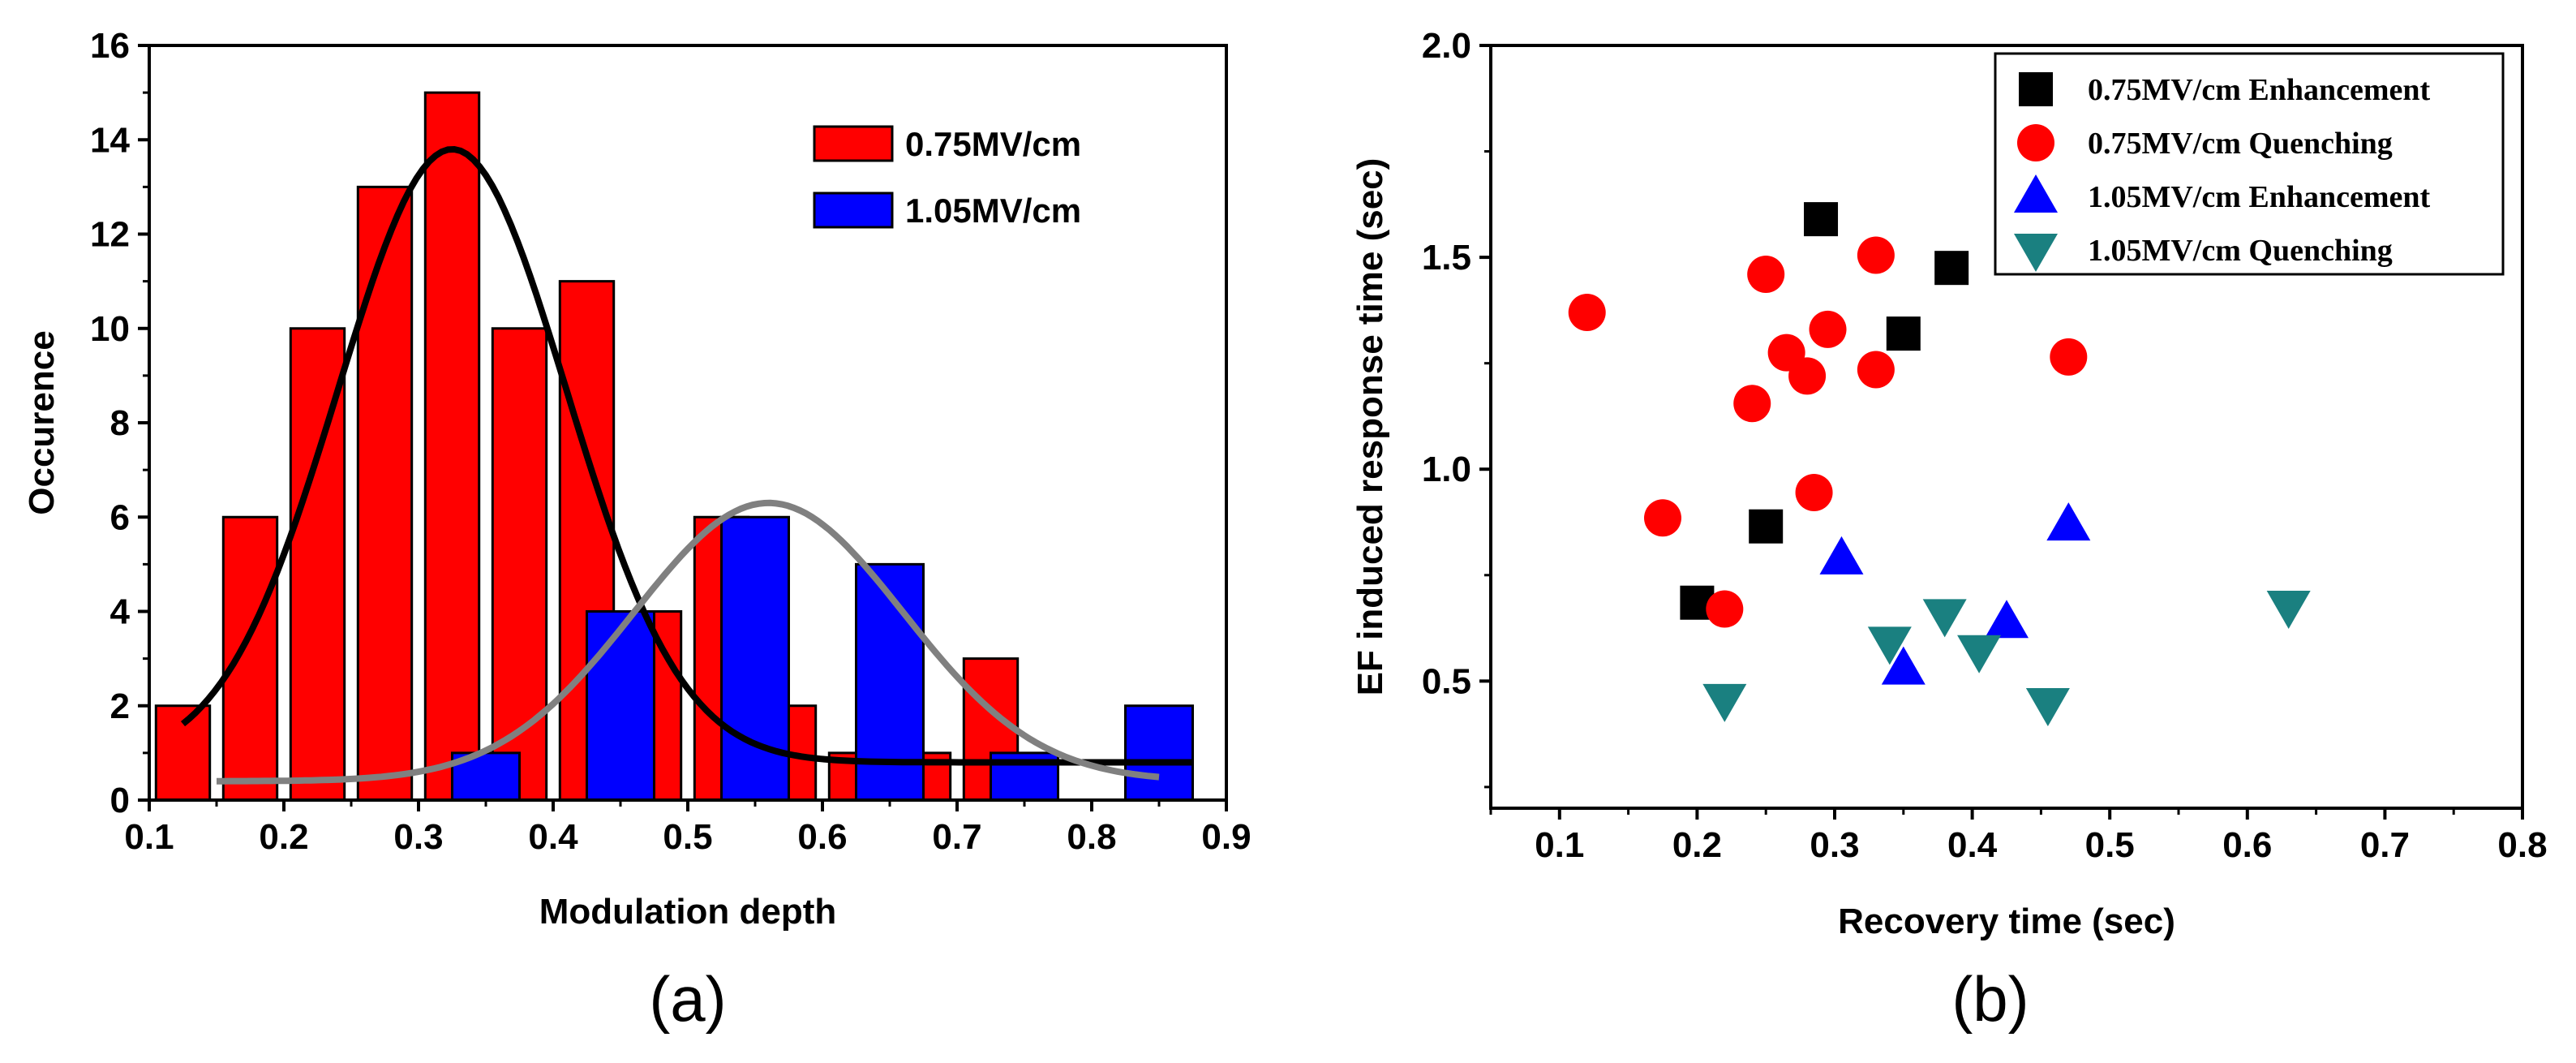 This screenshot has height=1063, width=2576. I want to click on panel-b-y-axis-label: EF induced response time (sec), so click(1370, 427).